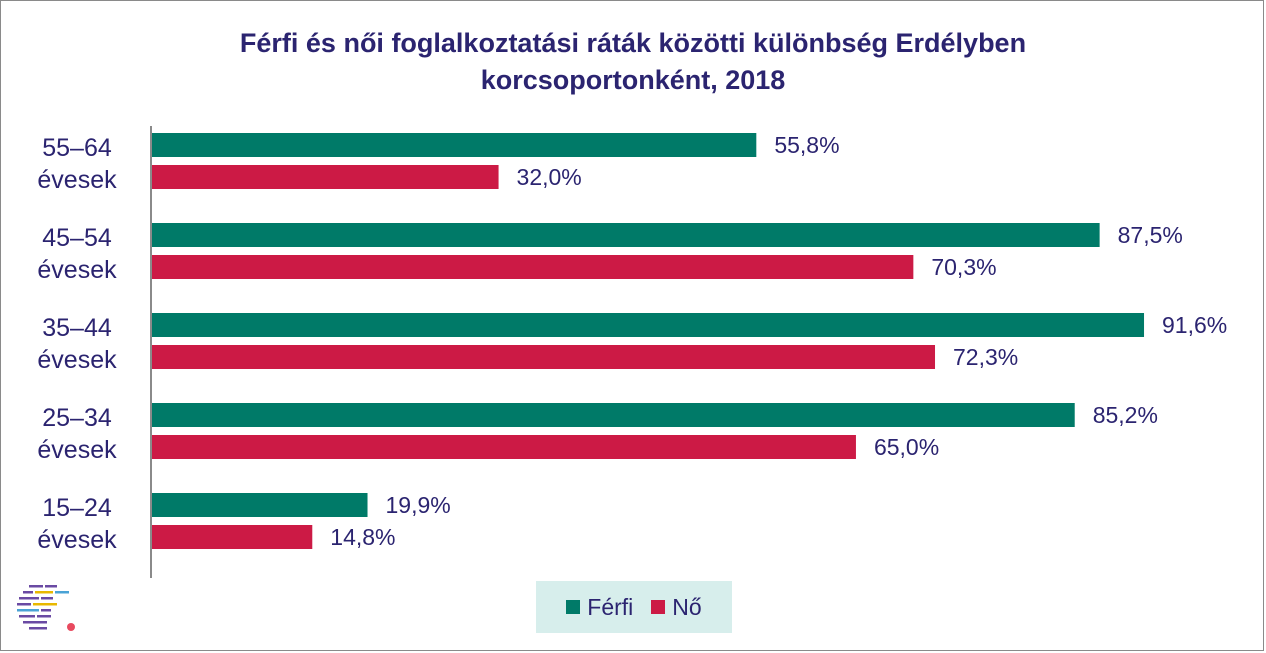  What do you see at coordinates (77, 238) in the screenshot?
I see `category-label-line-1: 45–54` at bounding box center [77, 238].